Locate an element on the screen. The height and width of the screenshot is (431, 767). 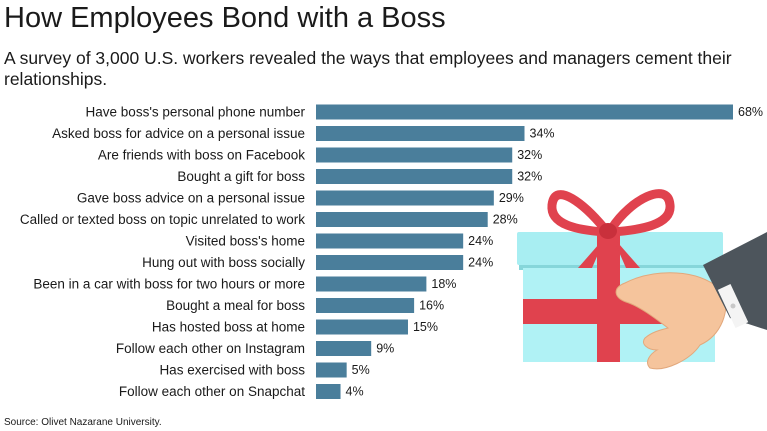
category-label: Gave boss advice on a personal issue is located at coordinates (191, 198).